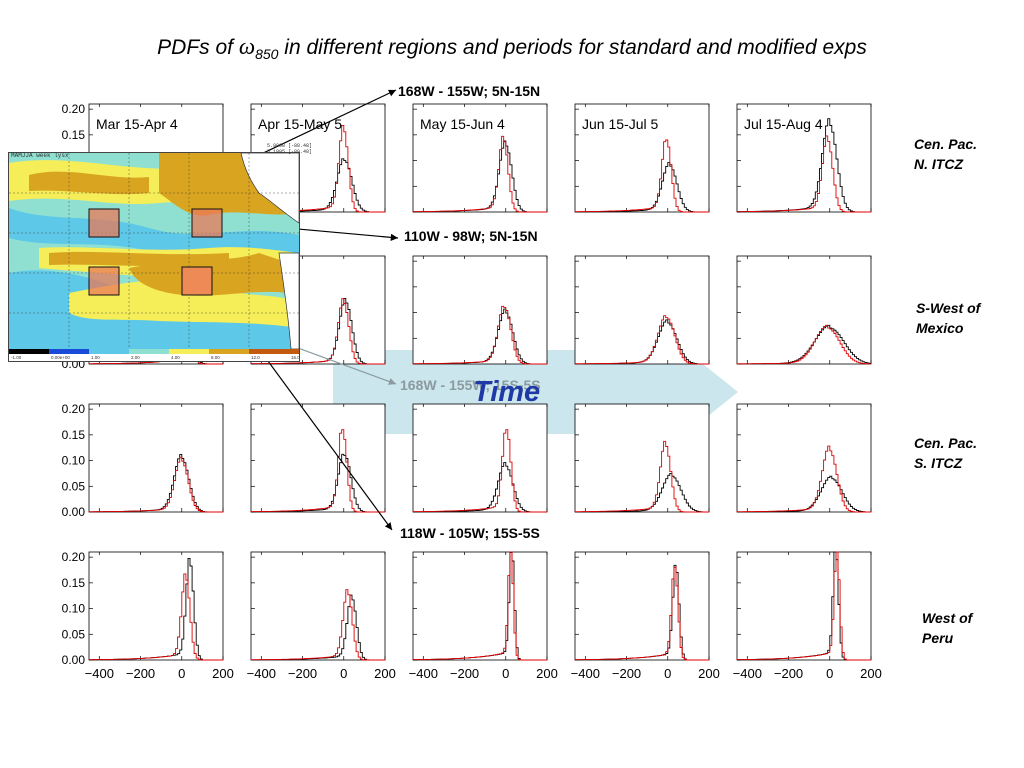 The height and width of the screenshot is (768, 1024). Describe the element at coordinates (300, 124) in the screenshot. I see `period-label: Apr 15-May 5` at that location.